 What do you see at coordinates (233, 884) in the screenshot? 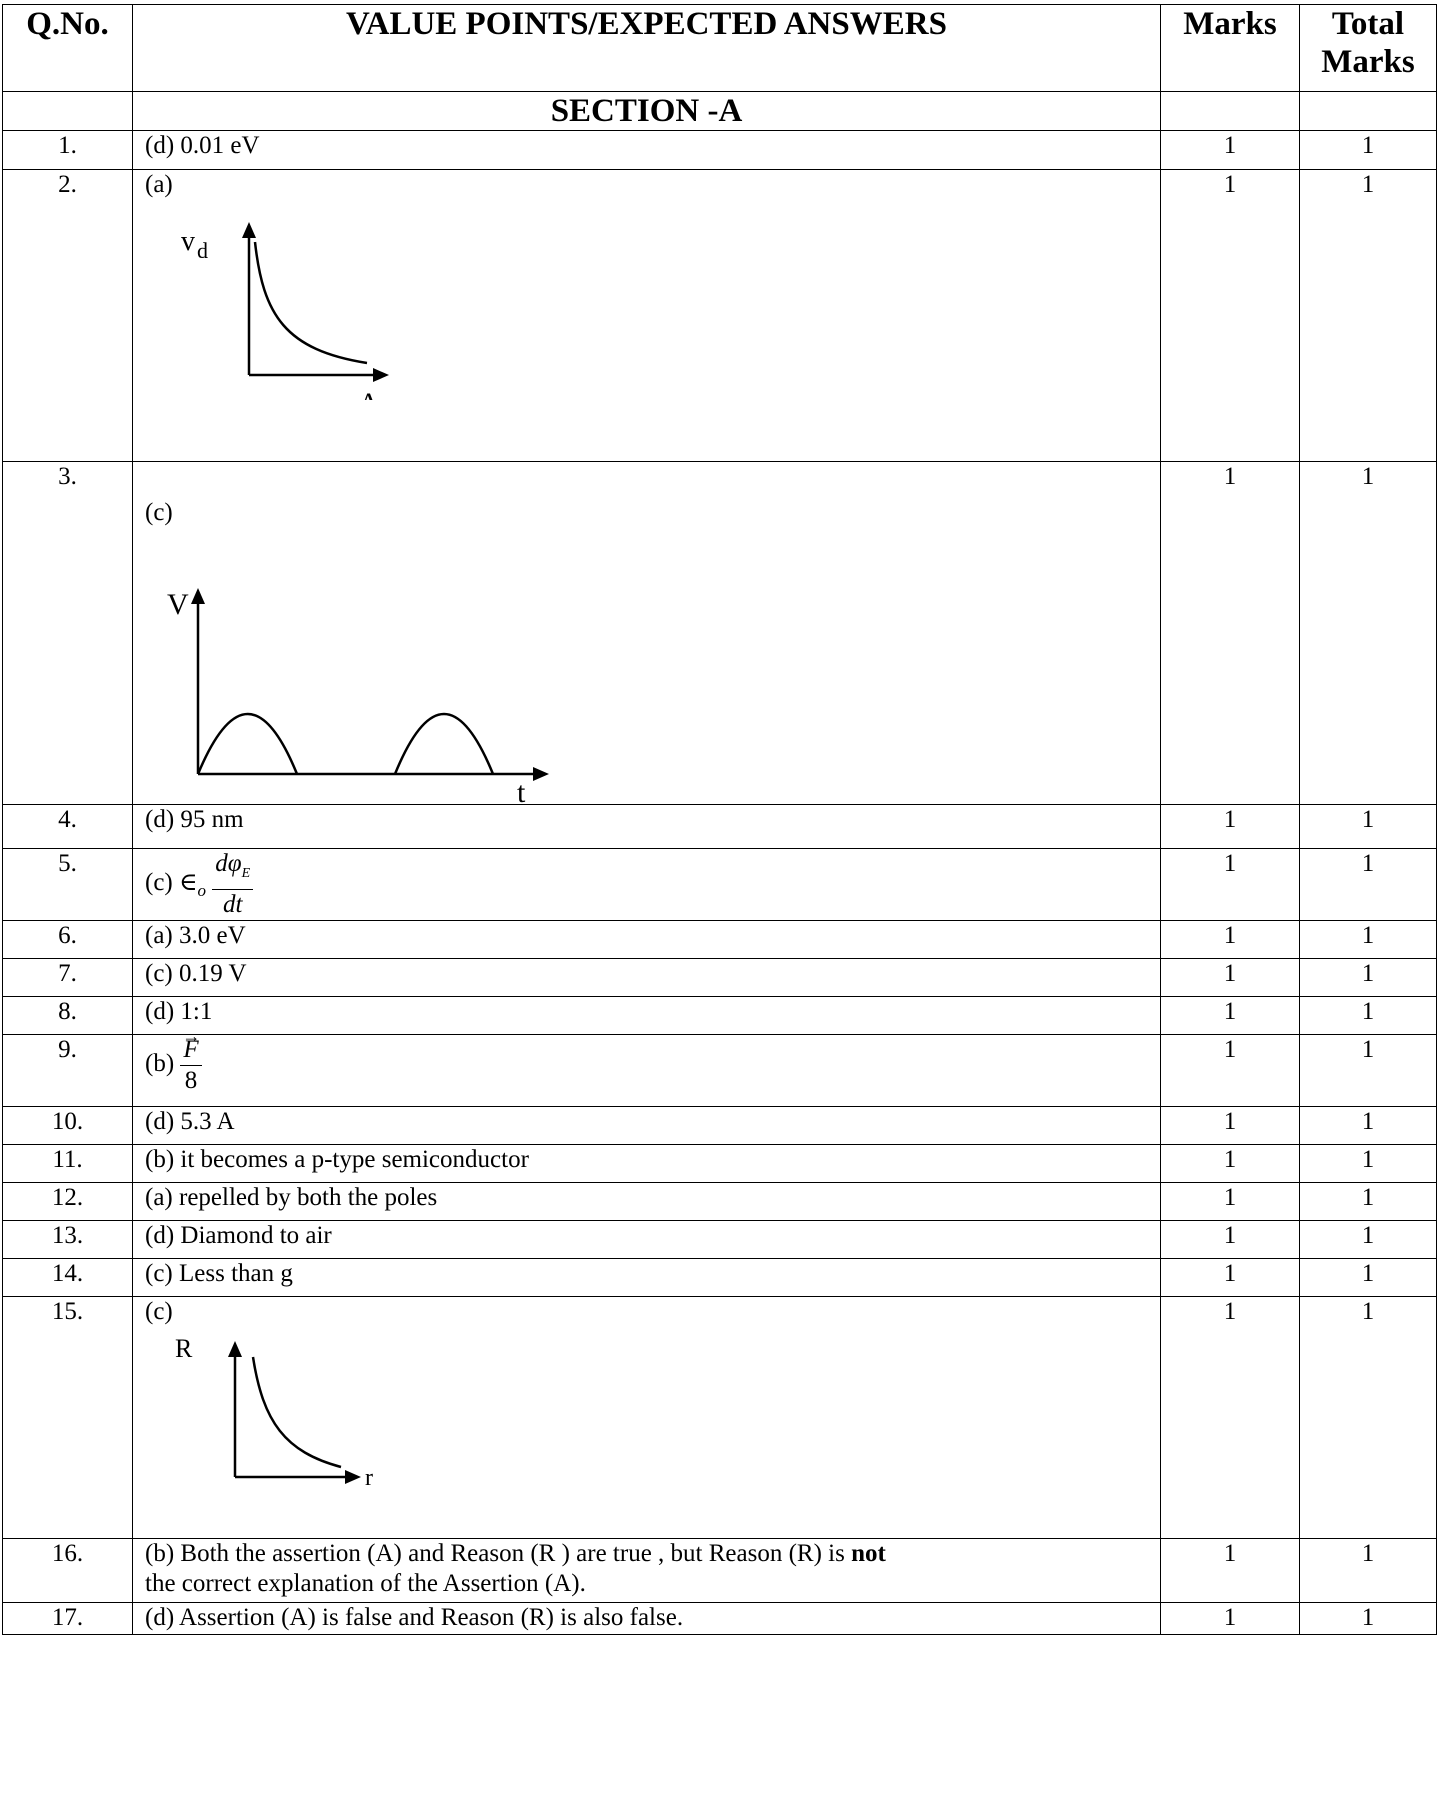
I see `fraction: dφE dt` at bounding box center [233, 884].